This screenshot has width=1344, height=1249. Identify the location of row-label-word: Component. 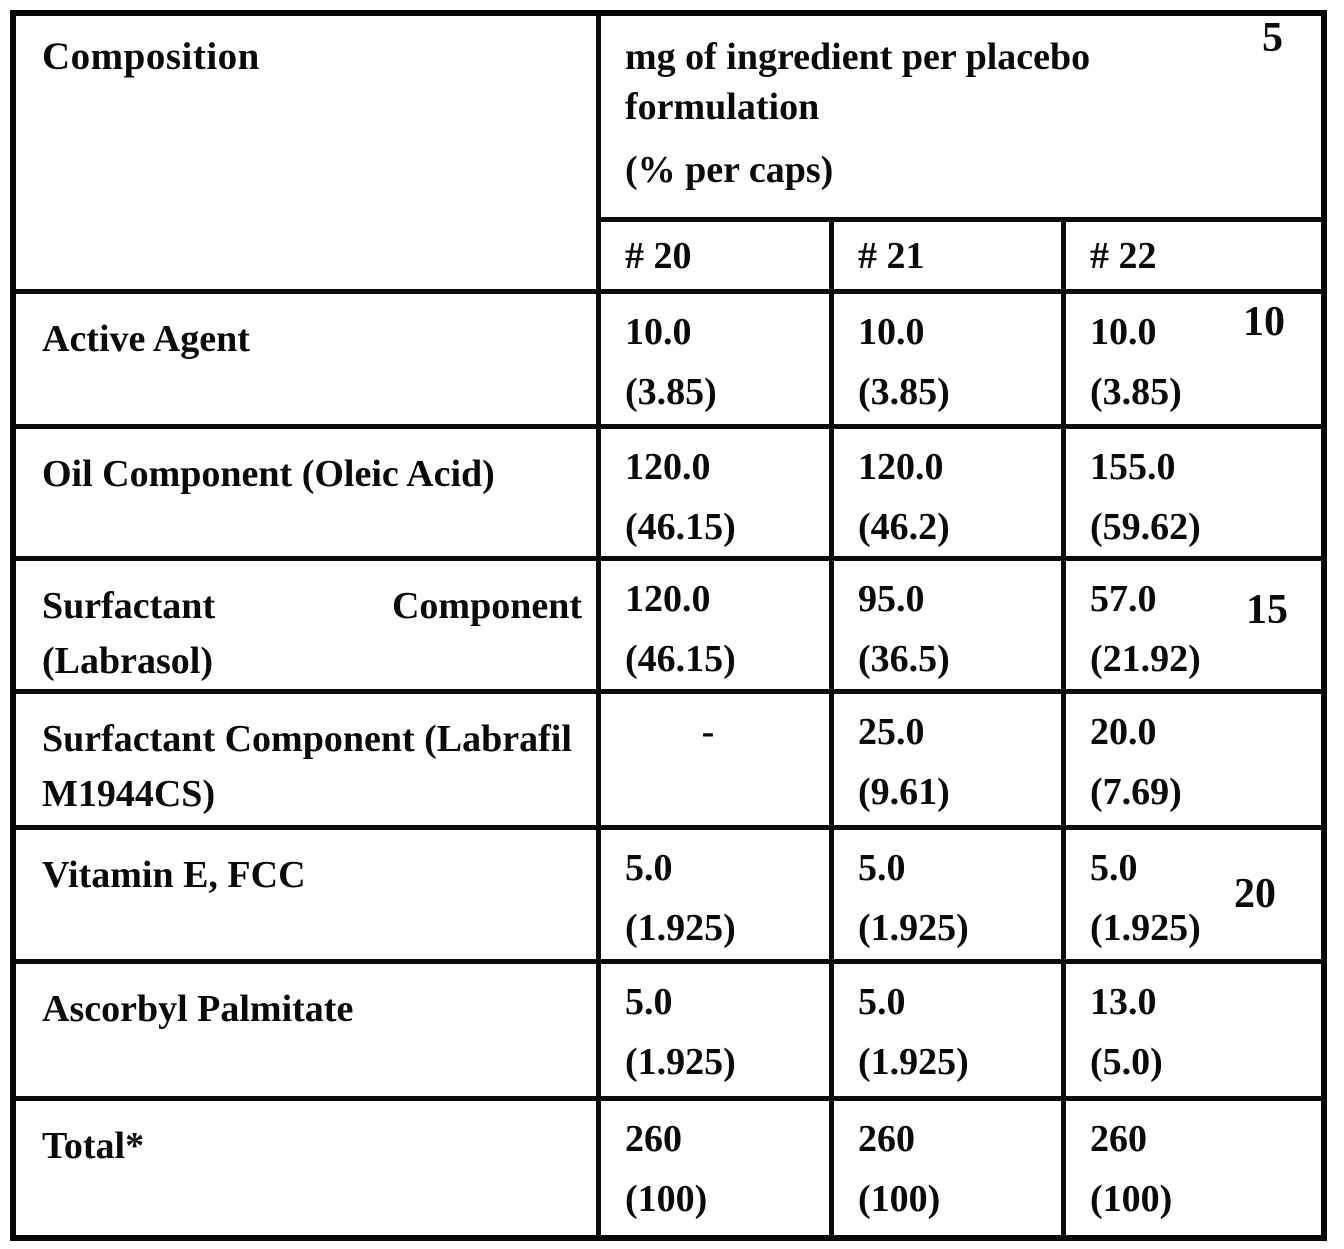
(486, 606).